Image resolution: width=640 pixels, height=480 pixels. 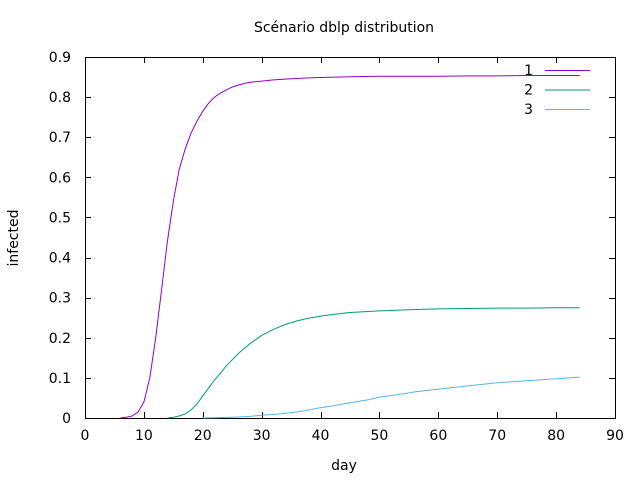 What do you see at coordinates (528, 110) in the screenshot?
I see `legend-label-3: 3` at bounding box center [528, 110].